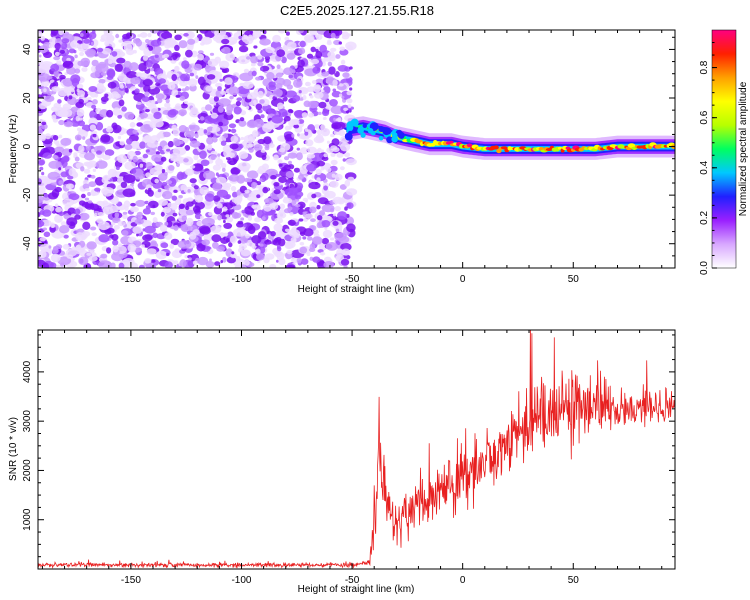  I want to click on colorbar-tick-label: 0.4, so click(704, 167).